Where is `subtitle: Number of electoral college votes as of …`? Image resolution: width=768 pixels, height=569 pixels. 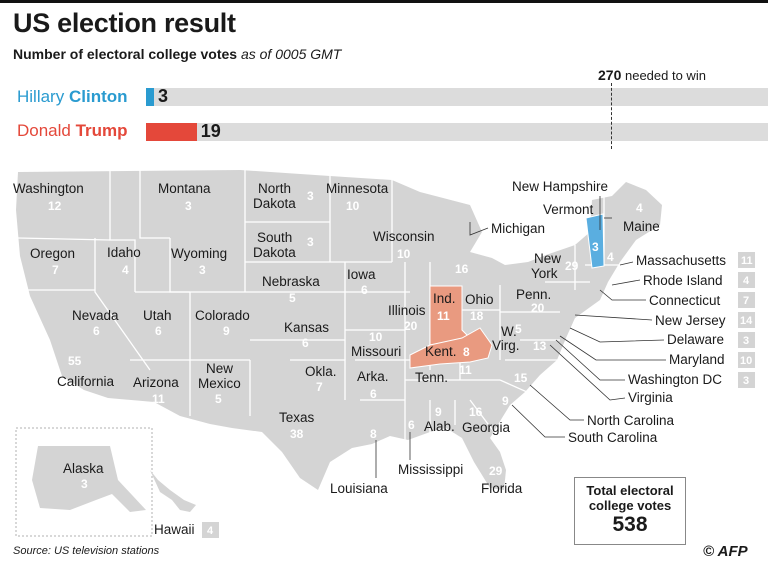 subtitle: Number of electoral college votes as of … is located at coordinates (177, 54).